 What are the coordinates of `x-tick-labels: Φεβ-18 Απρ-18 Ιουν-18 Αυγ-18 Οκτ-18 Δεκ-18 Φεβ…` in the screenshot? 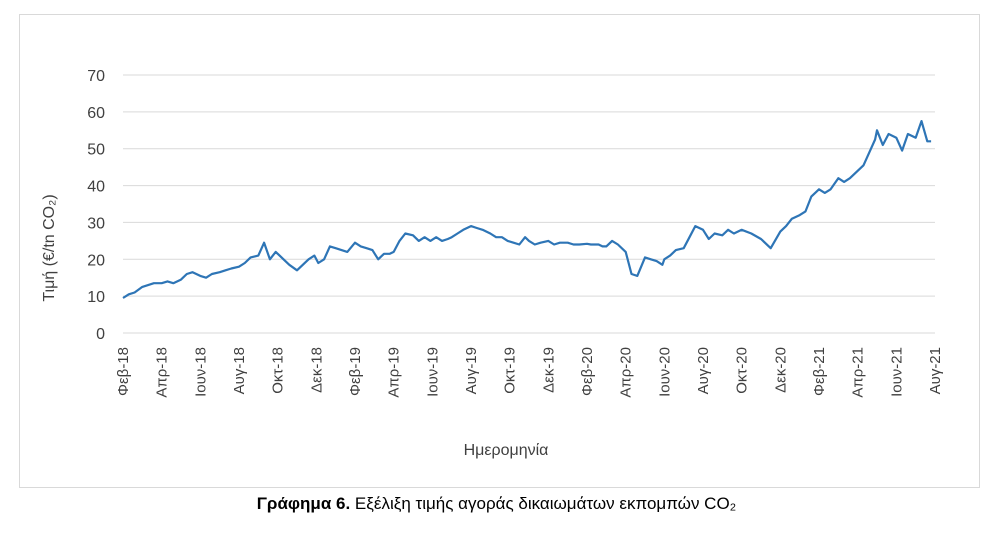 It's located at (529, 372).